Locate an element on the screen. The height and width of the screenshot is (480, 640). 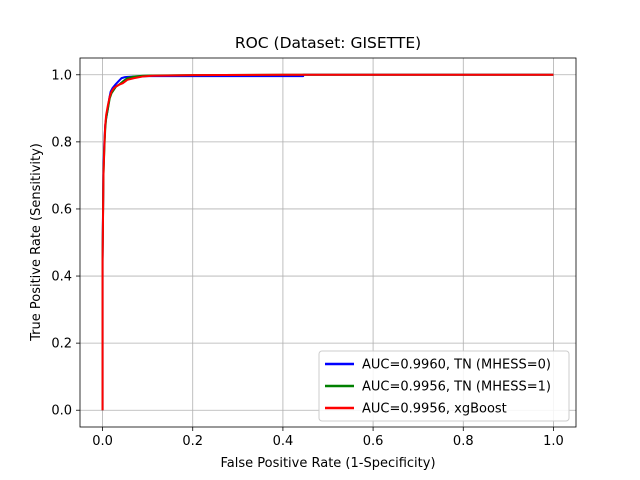
y-tick-label: 0.0 is located at coordinates (61, 411).